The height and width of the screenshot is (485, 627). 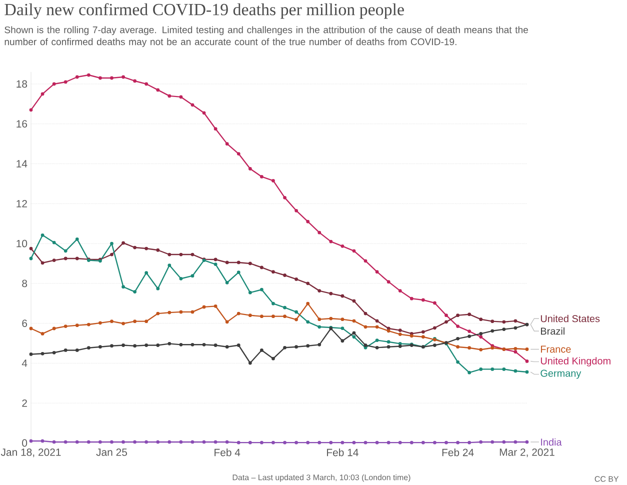 What do you see at coordinates (111, 452) in the screenshot?
I see `x-tick-label: Jan 25` at bounding box center [111, 452].